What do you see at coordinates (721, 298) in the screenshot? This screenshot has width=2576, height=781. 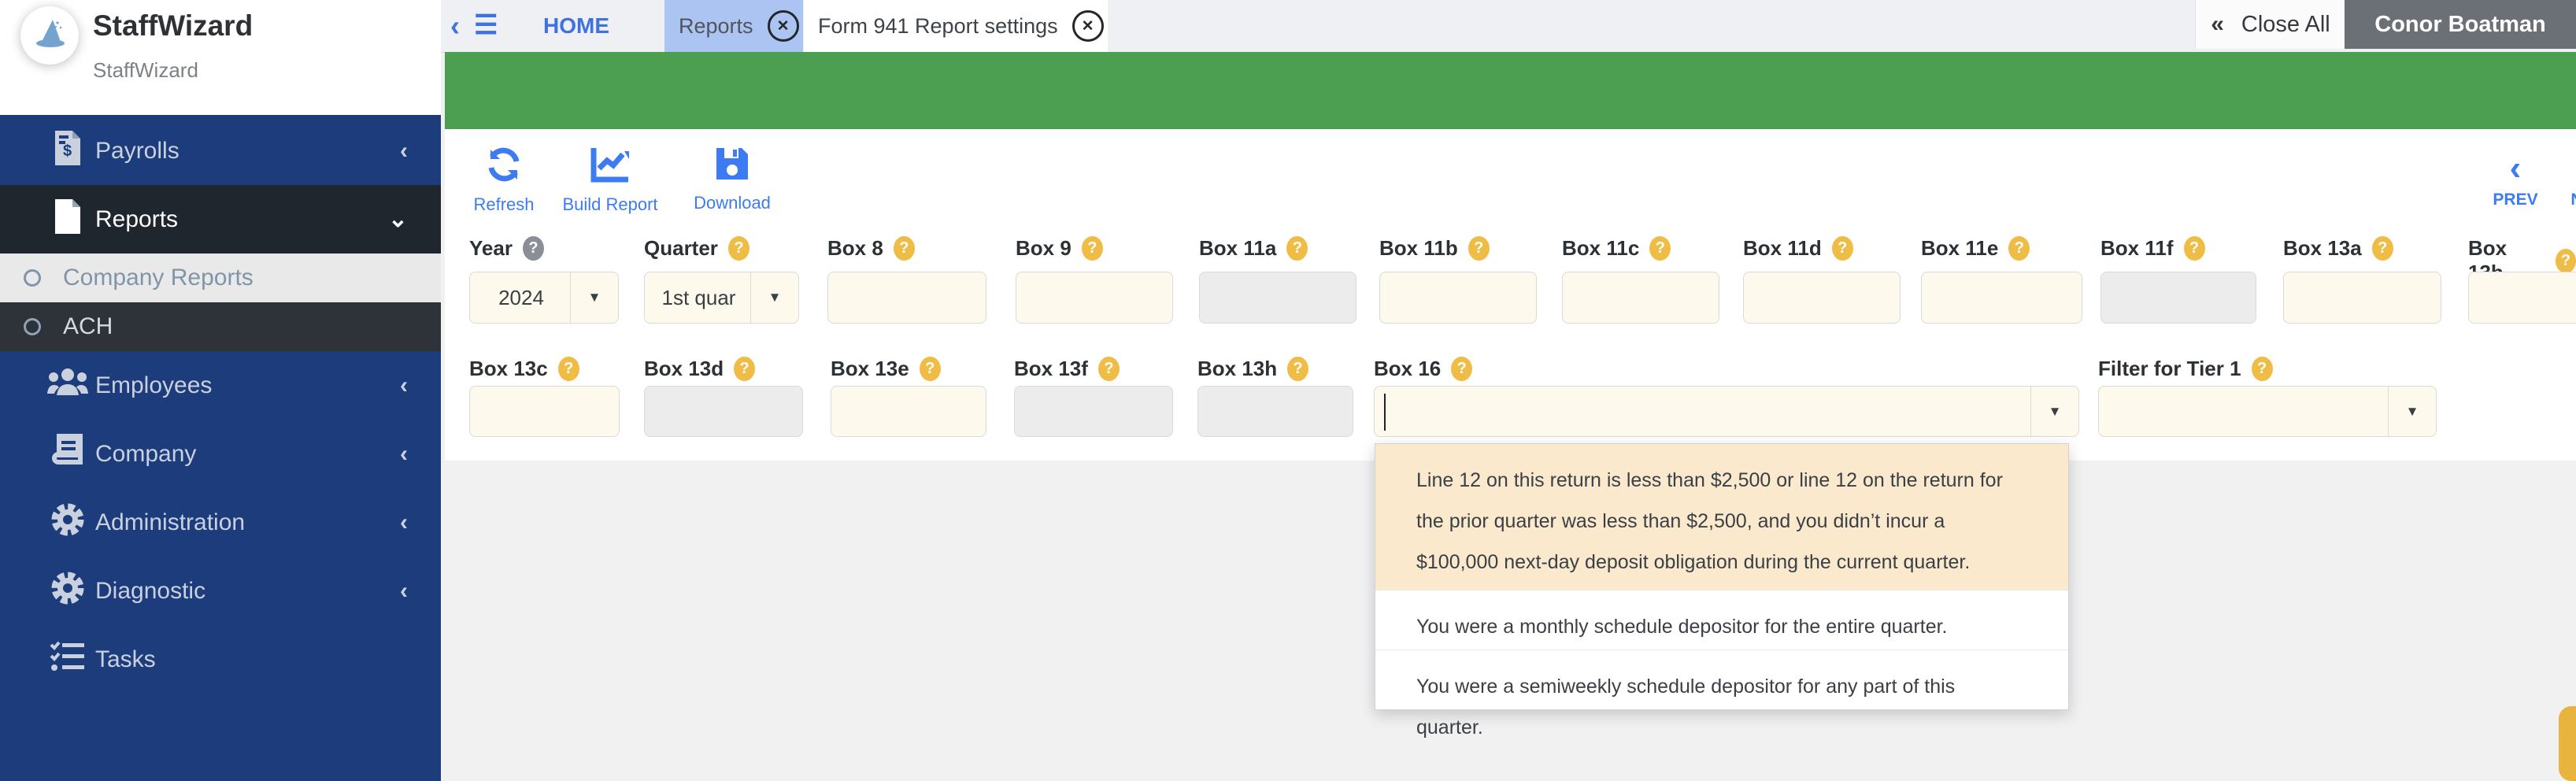 I see `quarter-select: 1st quar ▼` at bounding box center [721, 298].